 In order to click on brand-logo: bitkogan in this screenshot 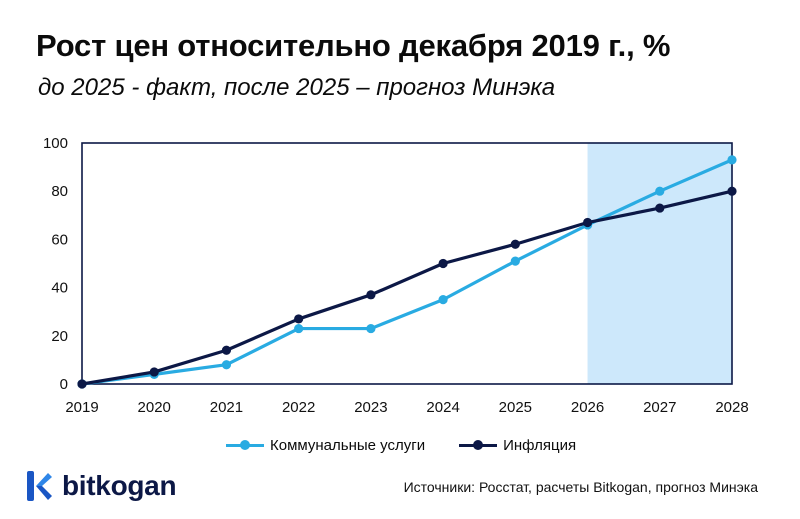, I will do `click(100, 486)`.